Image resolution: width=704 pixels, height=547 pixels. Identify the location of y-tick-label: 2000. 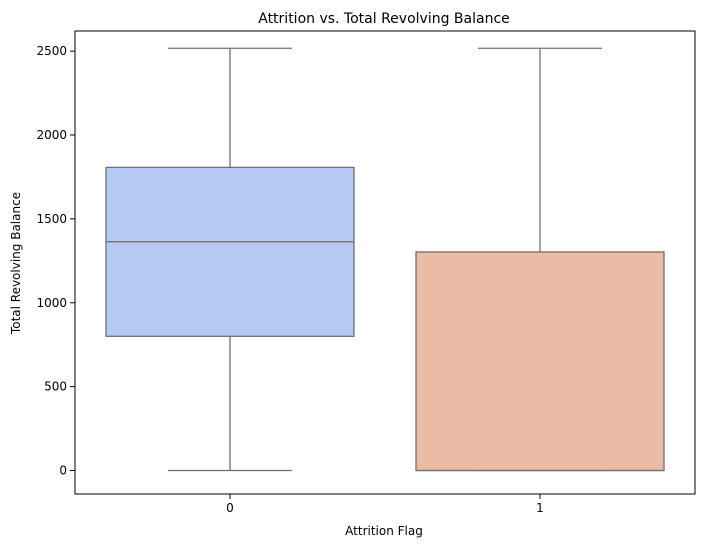
(51, 135).